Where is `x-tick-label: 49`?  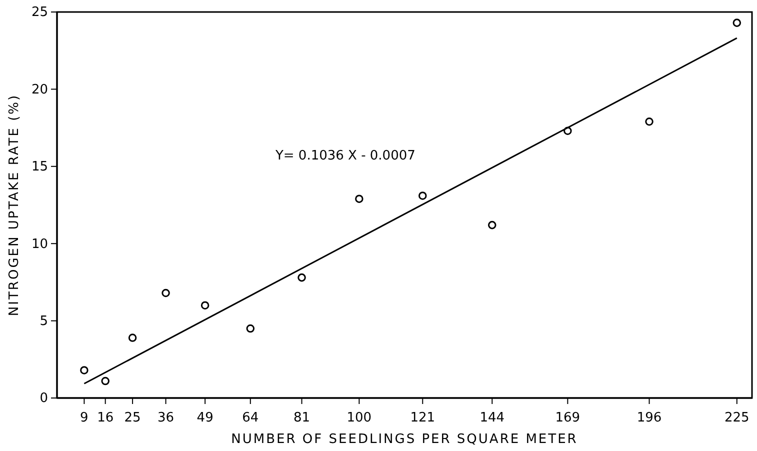 x-tick-label: 49 is located at coordinates (205, 418).